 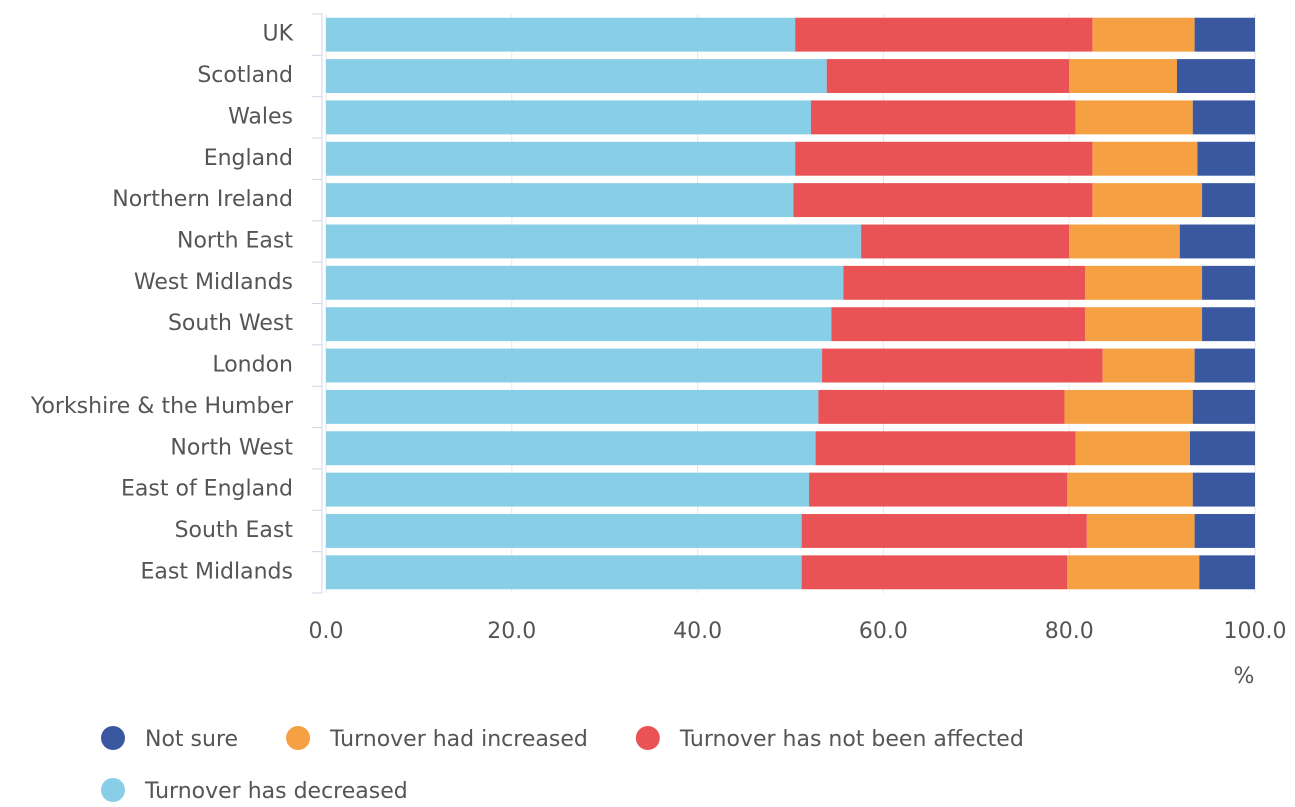 What do you see at coordinates (235, 240) in the screenshot?
I see `y-tick-label: North East` at bounding box center [235, 240].